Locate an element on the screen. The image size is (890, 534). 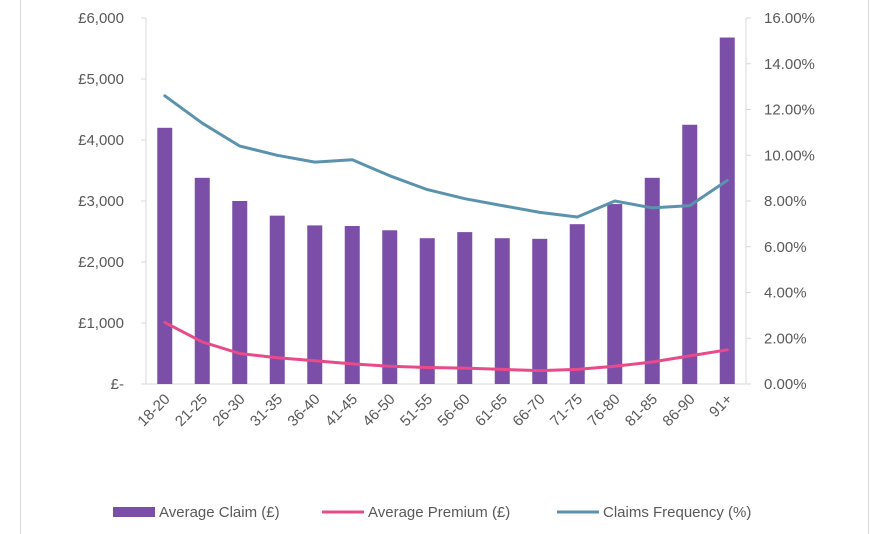
x-tick-label: 31-35 is located at coordinates (266, 410).